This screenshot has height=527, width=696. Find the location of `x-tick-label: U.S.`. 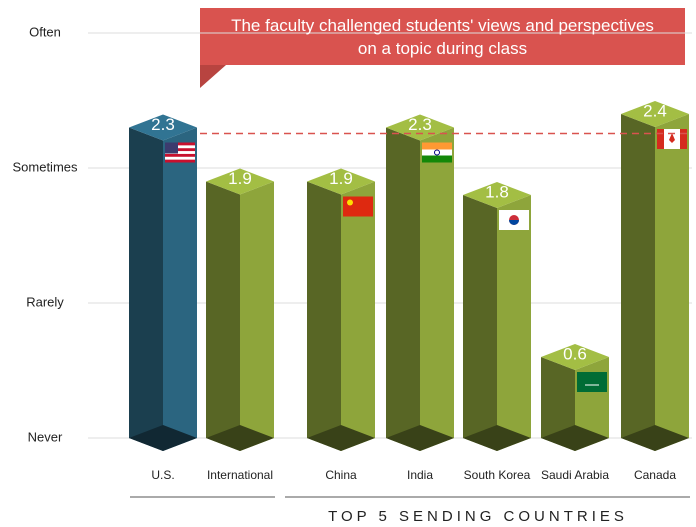

x-tick-label: U.S. is located at coordinates (162, 475).